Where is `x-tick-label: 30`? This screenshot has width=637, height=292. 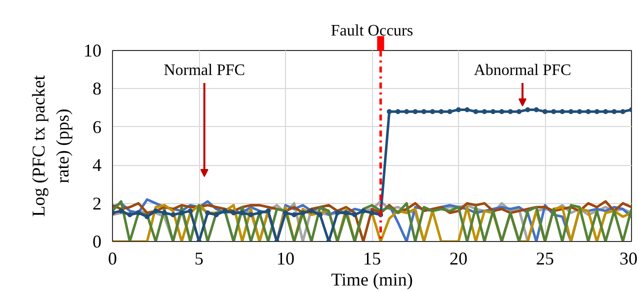
x-tick-label: 30 is located at coordinates (628, 258).